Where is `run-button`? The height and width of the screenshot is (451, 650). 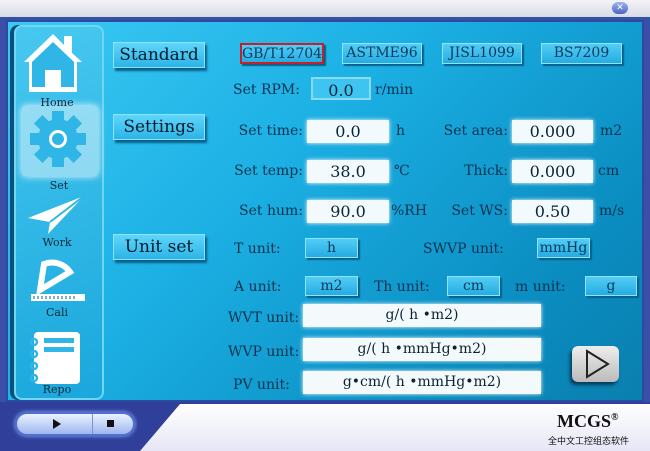
run-button is located at coordinates (55, 424).